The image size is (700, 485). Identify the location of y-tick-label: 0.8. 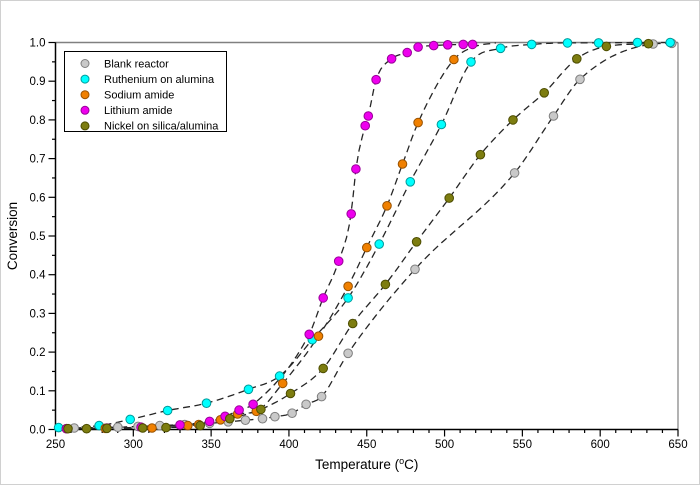
(38, 121).